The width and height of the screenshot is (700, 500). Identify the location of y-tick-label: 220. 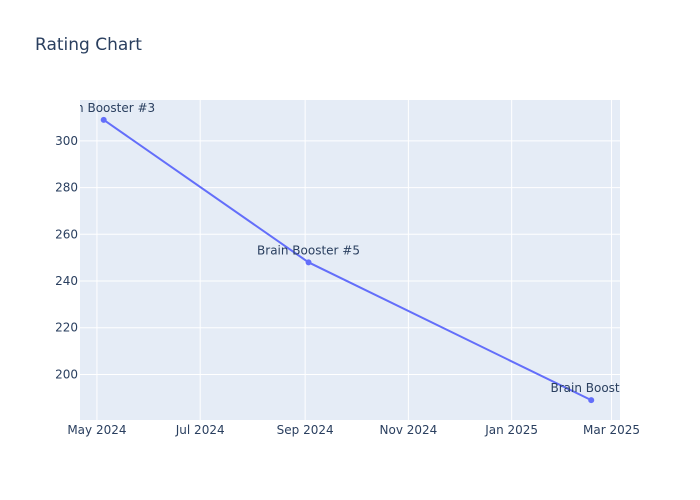
(66, 328).